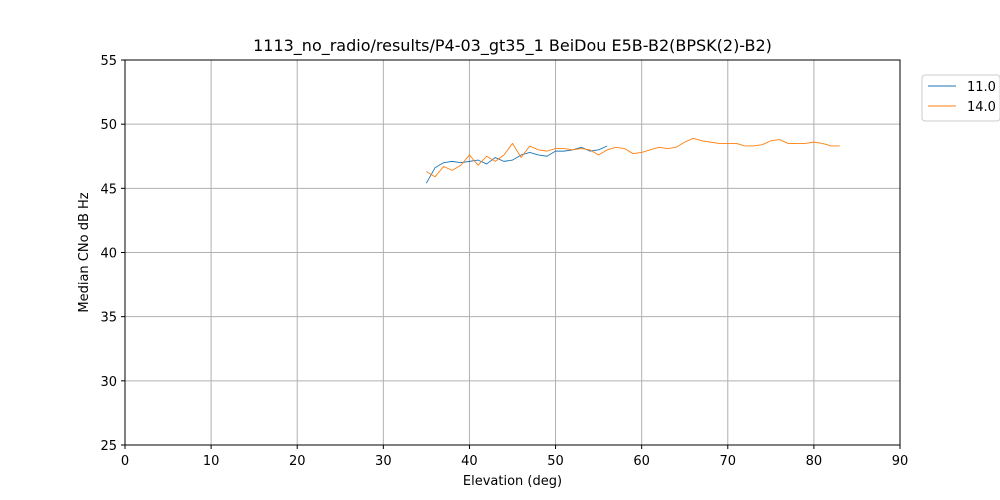  Describe the element at coordinates (555, 461) in the screenshot. I see `x-tick-label: 50` at that location.